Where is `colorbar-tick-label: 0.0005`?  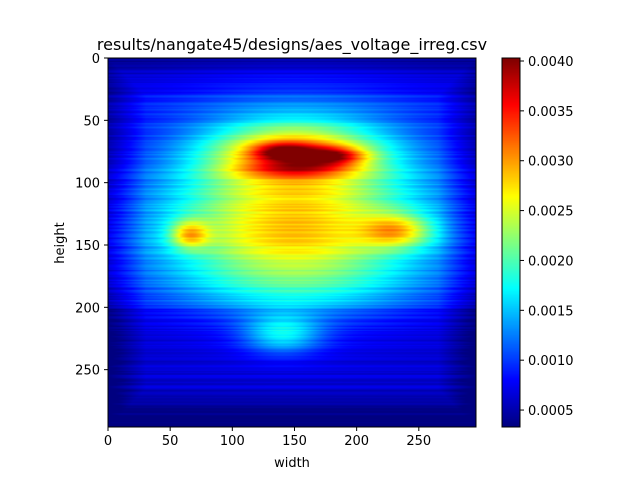
colorbar-tick-label: 0.0005 is located at coordinates (551, 411).